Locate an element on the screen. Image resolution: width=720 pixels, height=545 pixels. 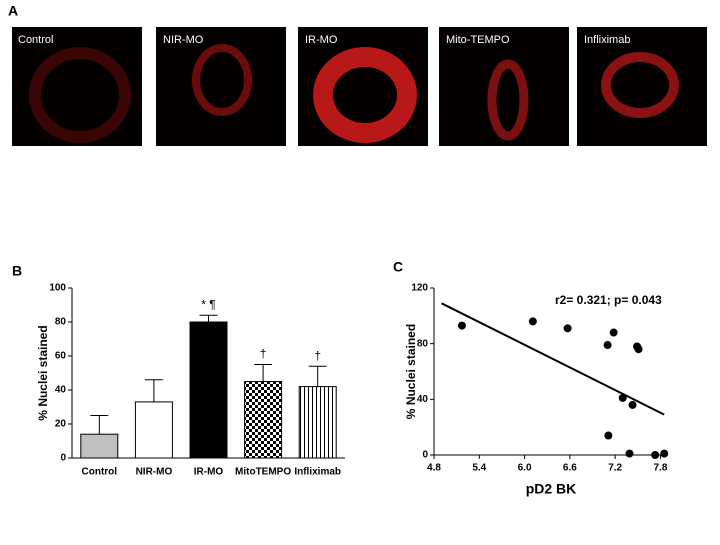
stats-annotation: r2= 0.321; p= 0.043 is located at coordinates (608, 300).